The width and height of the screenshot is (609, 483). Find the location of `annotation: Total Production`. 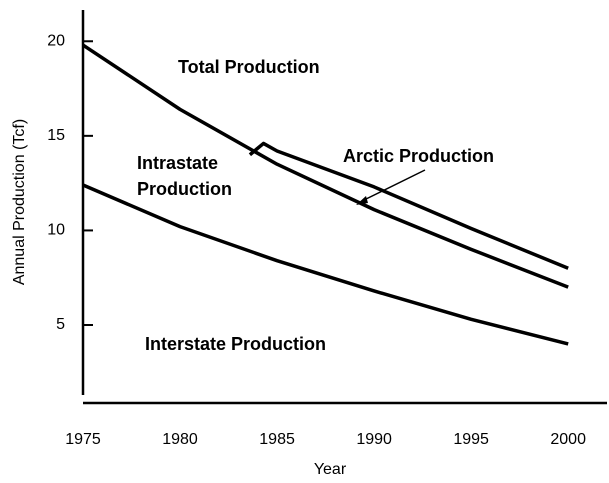

annotation: Total Production is located at coordinates (249, 67).